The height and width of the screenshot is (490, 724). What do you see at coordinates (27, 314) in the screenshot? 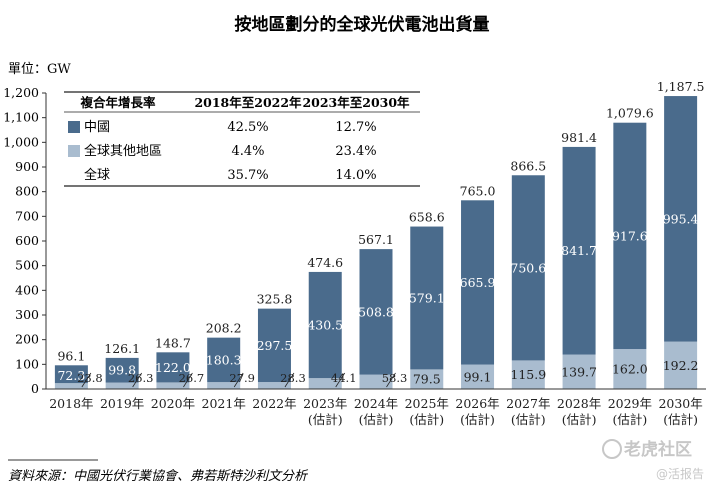
I see `y-tick-label: 300` at bounding box center [27, 314].